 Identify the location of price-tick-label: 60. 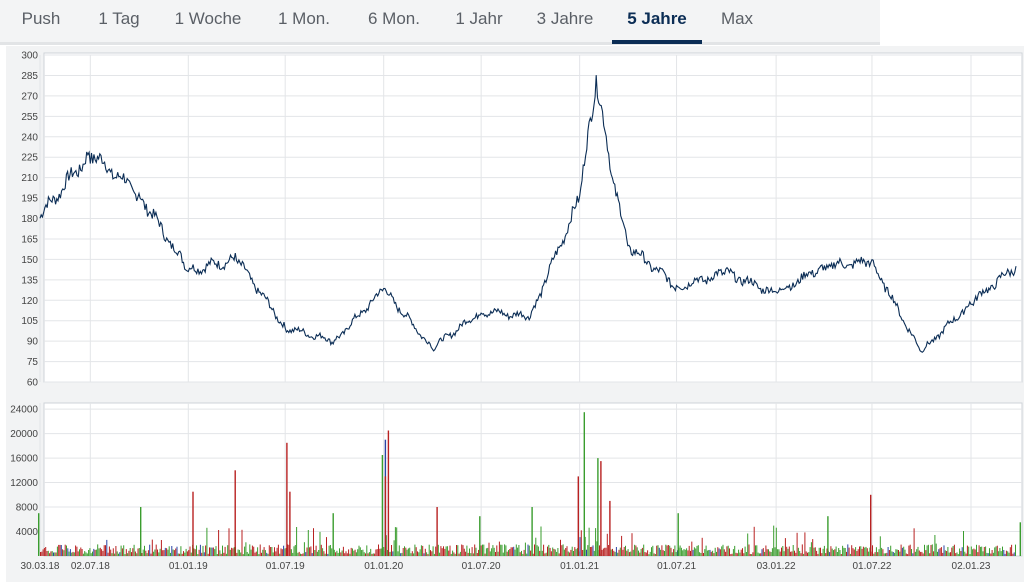
(33, 383).